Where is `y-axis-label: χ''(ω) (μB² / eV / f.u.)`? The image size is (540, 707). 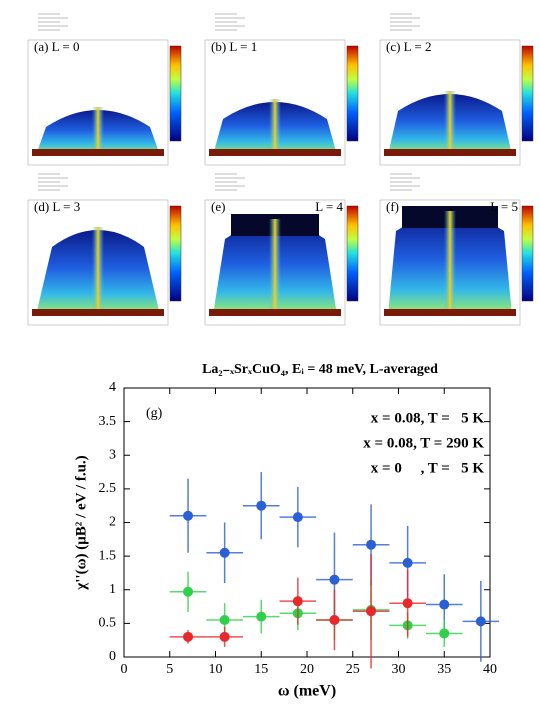
y-axis-label: χ''(ω) (μB² / eV / f.u.) is located at coordinates (81, 522).